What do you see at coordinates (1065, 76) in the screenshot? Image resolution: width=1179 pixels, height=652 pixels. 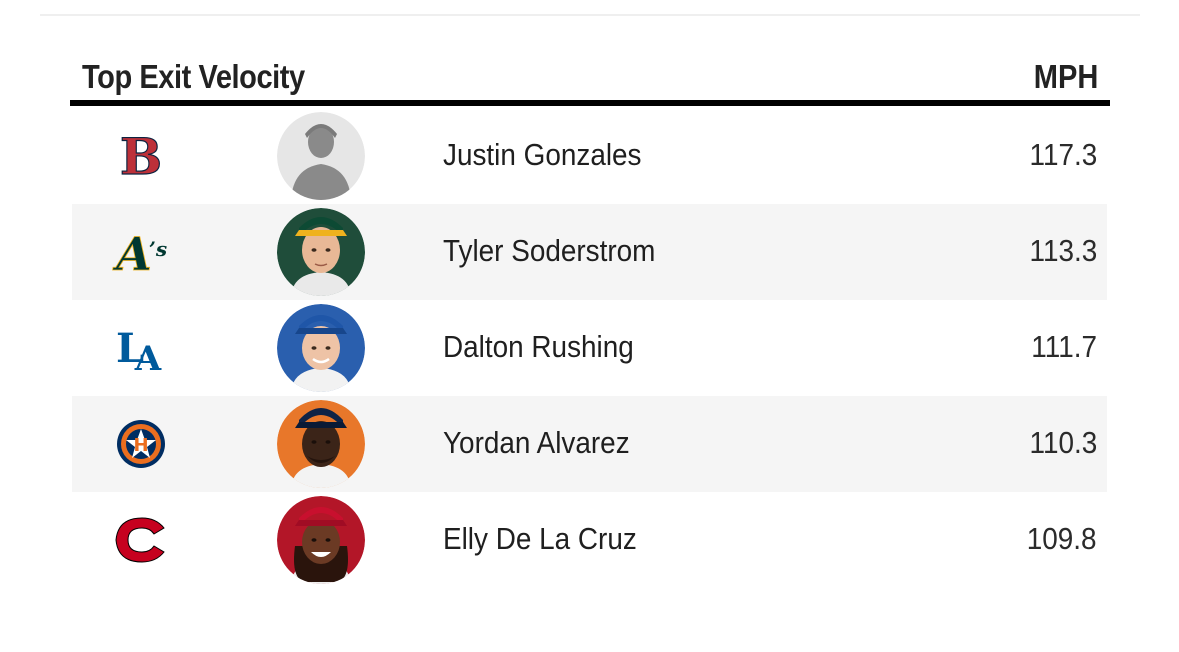 I see `unit-column-header: MPH` at bounding box center [1065, 76].